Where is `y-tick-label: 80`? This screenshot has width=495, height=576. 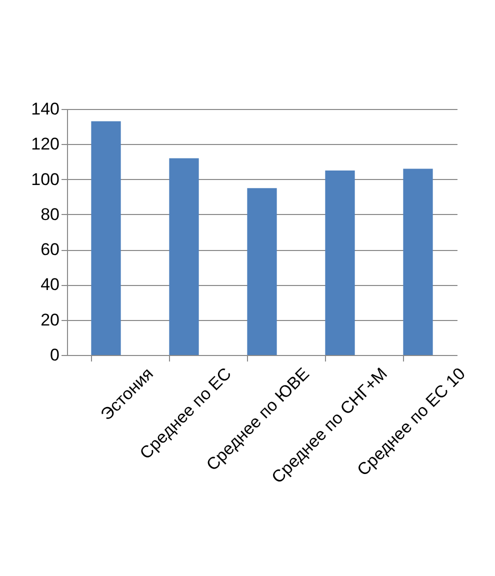
y-tick-label: 80 is located at coordinates (50, 214).